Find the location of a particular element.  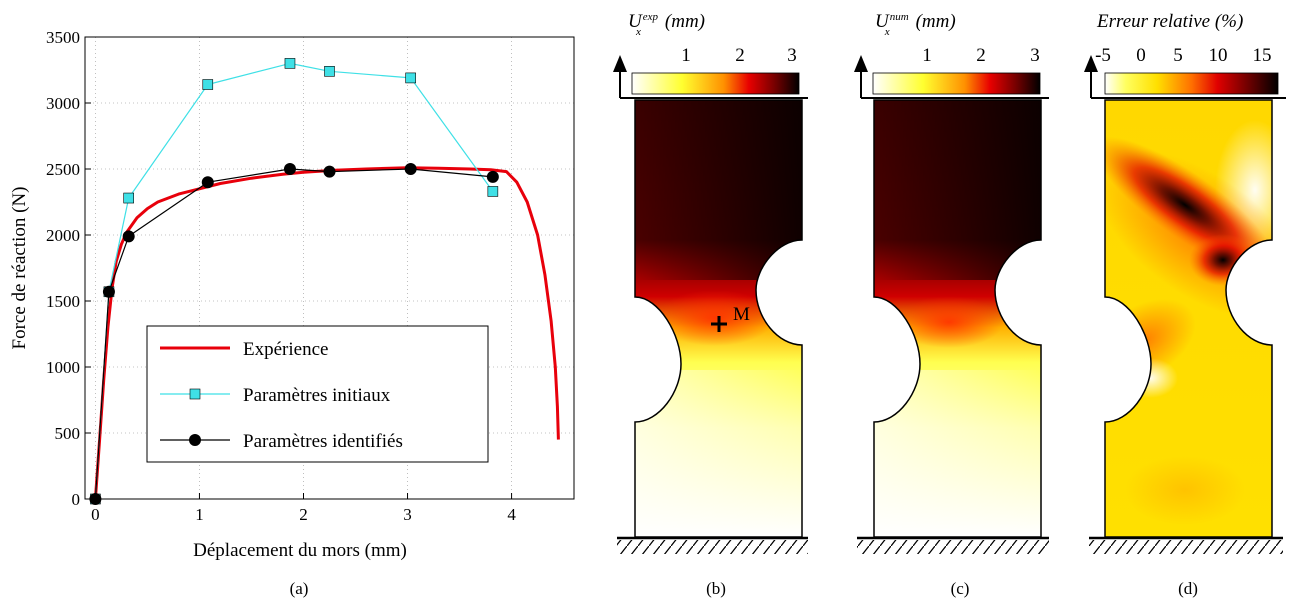

colorbar-title-d: Erreur relative (%) is located at coordinates (1169, 21).